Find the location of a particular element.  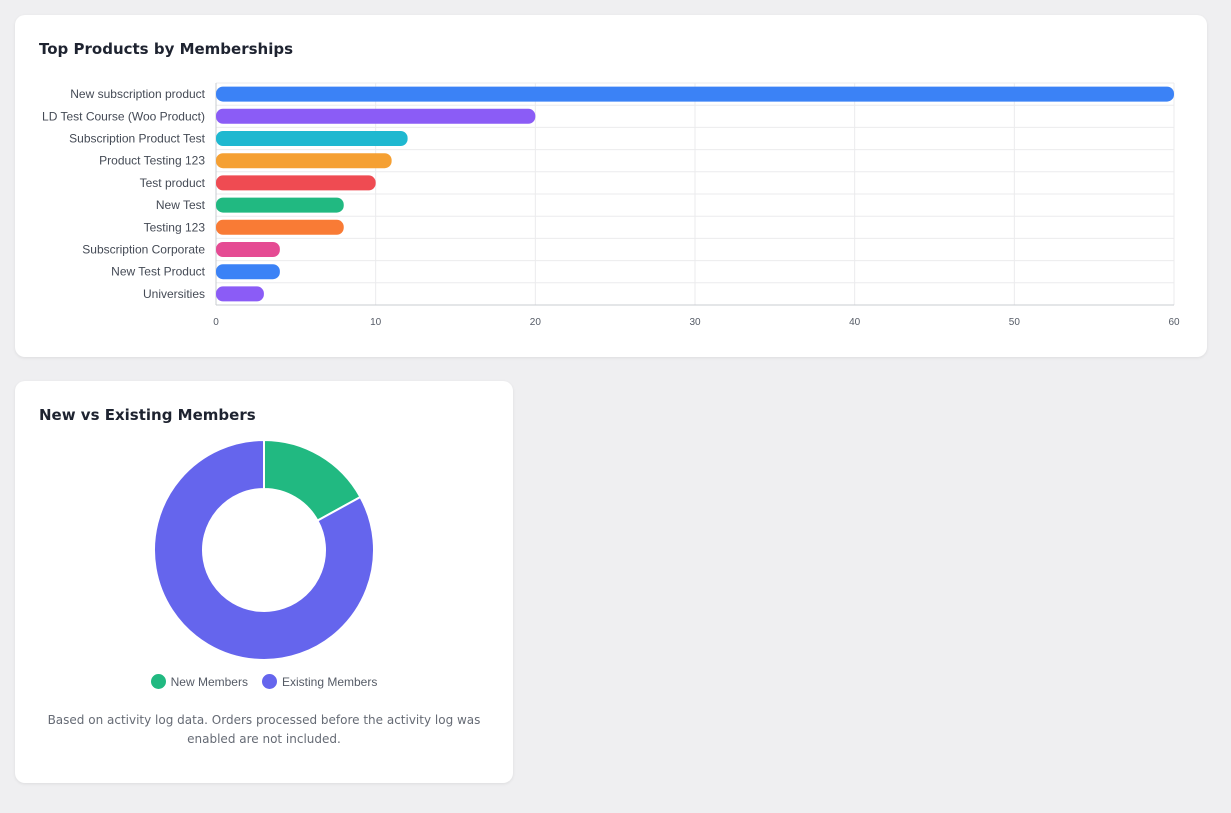

bar-test-product is located at coordinates (296, 183).